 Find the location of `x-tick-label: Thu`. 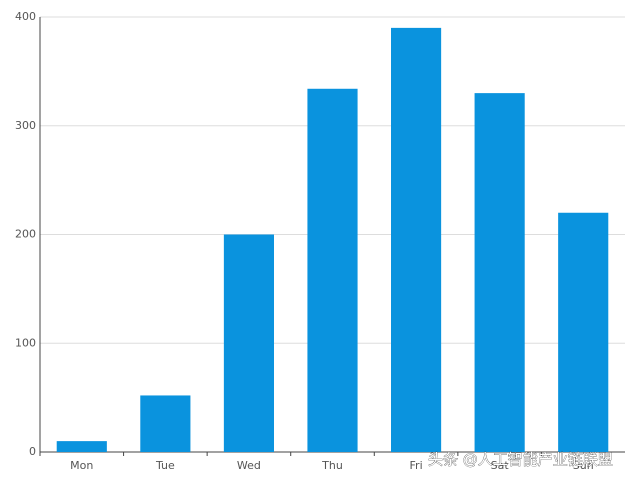

x-tick-label: Thu is located at coordinates (332, 465).